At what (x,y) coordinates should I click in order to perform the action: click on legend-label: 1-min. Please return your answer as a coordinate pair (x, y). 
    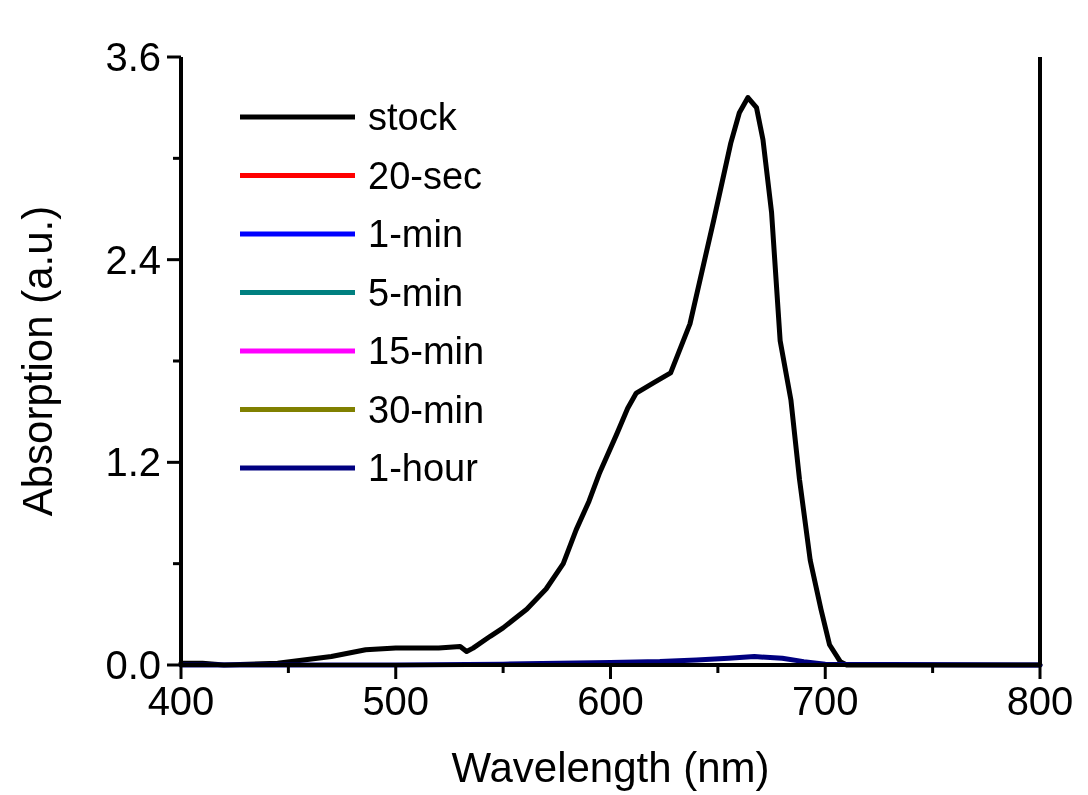
    Looking at the image, I should click on (416, 234).